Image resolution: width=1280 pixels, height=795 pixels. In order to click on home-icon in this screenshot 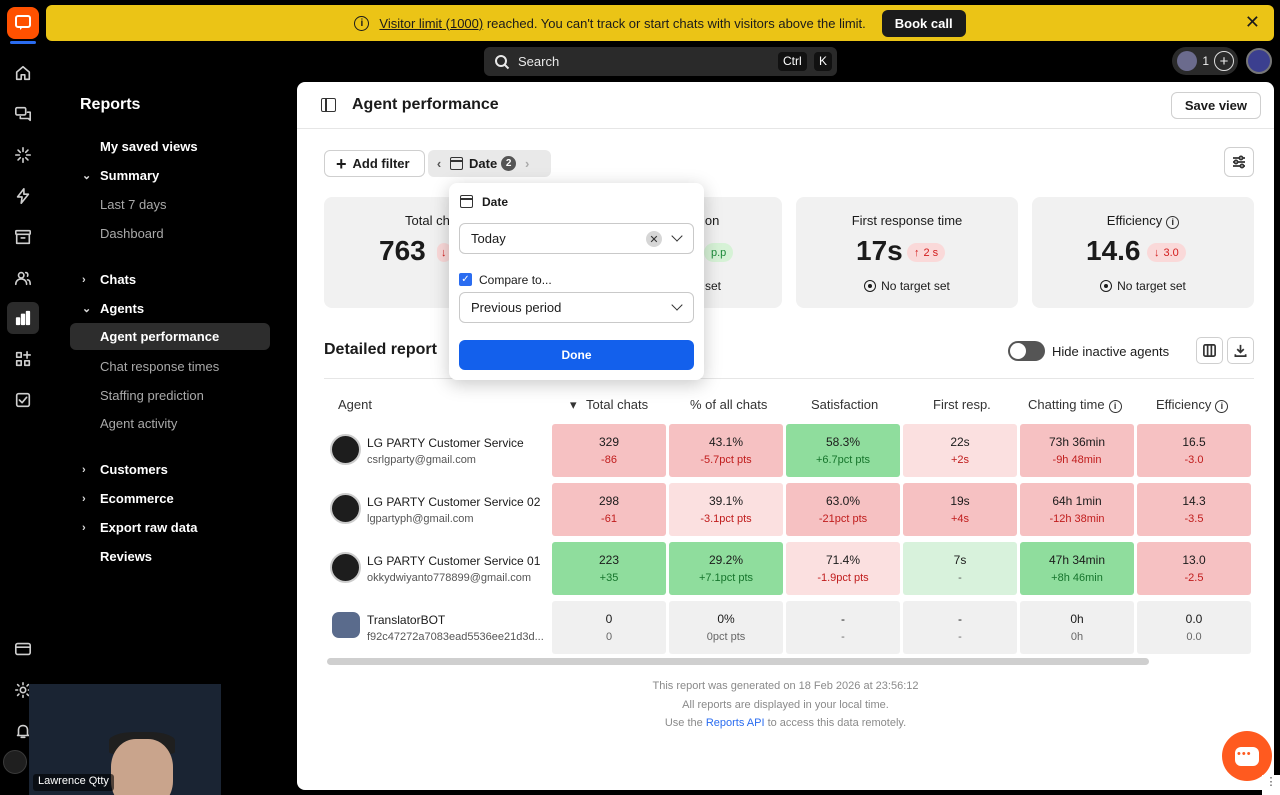, I will do `click(23, 73)`.